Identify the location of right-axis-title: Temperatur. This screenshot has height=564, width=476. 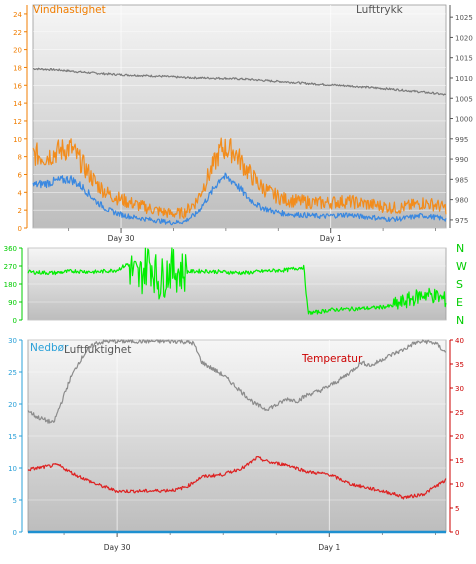
(332, 359).